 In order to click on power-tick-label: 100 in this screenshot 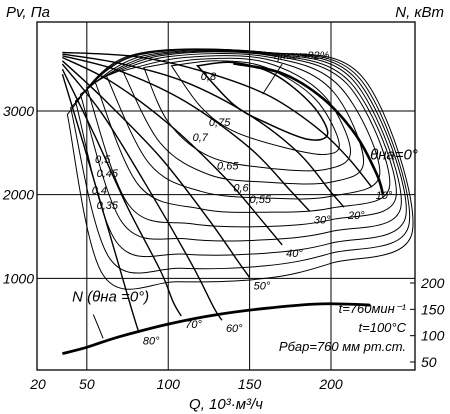, I will do `click(433, 336)`.